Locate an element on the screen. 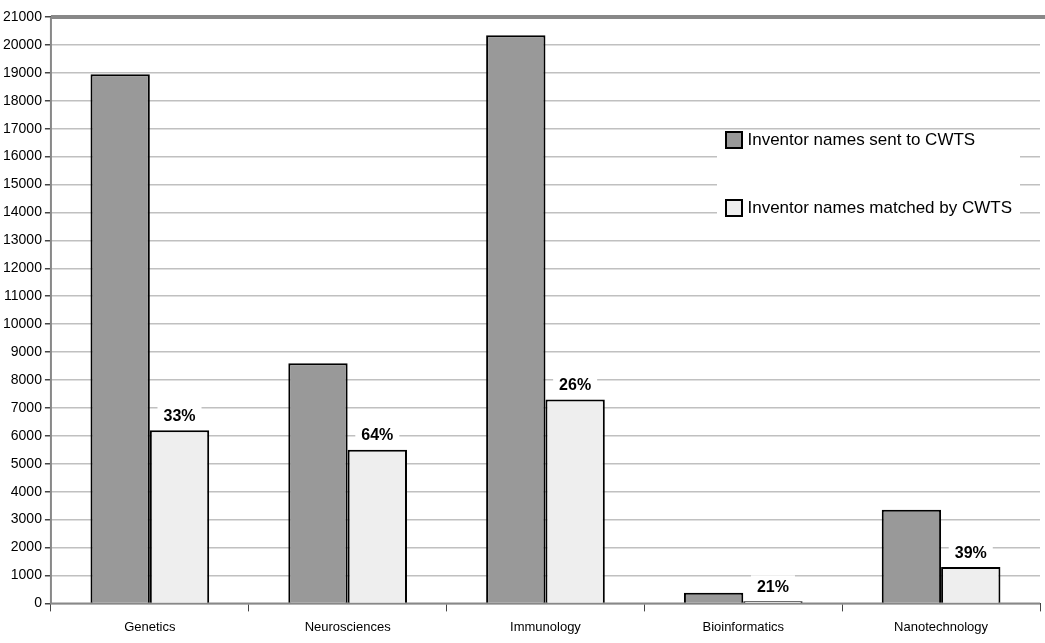 Image resolution: width=1045 pixels, height=643 pixels. y-tick-label: 17000 is located at coordinates (22, 127).